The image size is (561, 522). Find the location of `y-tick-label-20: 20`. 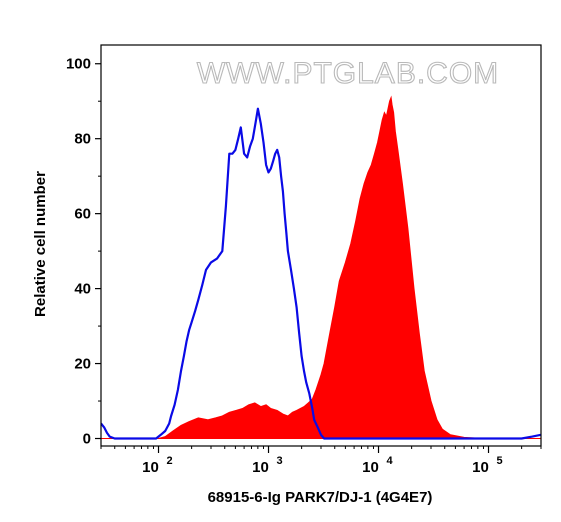

y-tick-label-20: 20 is located at coordinates (82, 364).